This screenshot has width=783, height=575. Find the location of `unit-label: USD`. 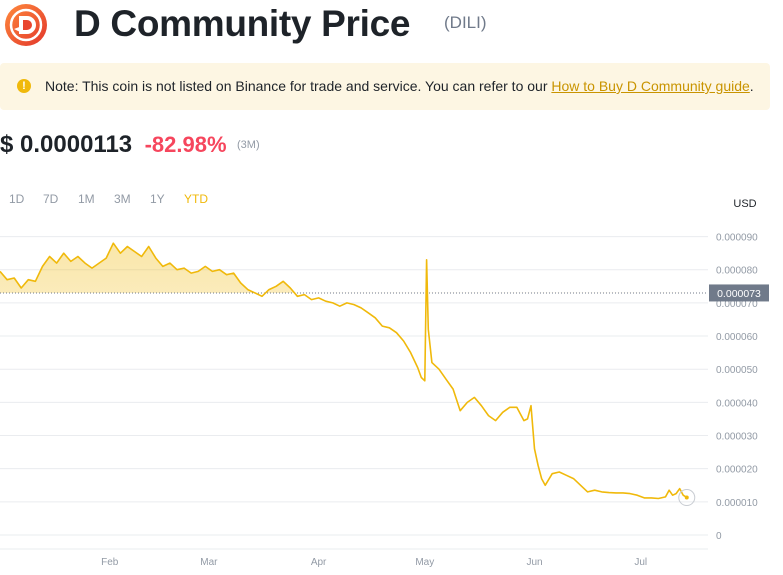

unit-label: USD is located at coordinates (744, 204).